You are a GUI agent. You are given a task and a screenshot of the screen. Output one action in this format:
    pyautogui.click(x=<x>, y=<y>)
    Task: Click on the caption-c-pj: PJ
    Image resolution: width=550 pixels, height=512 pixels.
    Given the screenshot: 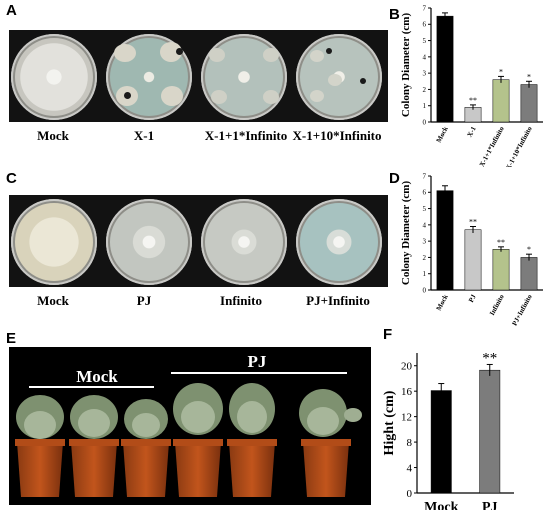 What is the action you would take?
    pyautogui.click(x=144, y=300)
    